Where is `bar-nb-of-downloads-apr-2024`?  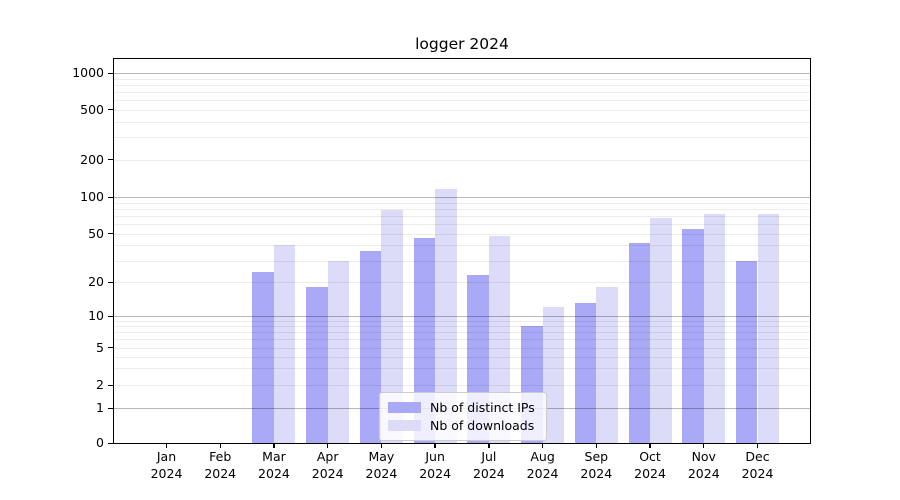 bar-nb-of-downloads-apr-2024 is located at coordinates (338, 351).